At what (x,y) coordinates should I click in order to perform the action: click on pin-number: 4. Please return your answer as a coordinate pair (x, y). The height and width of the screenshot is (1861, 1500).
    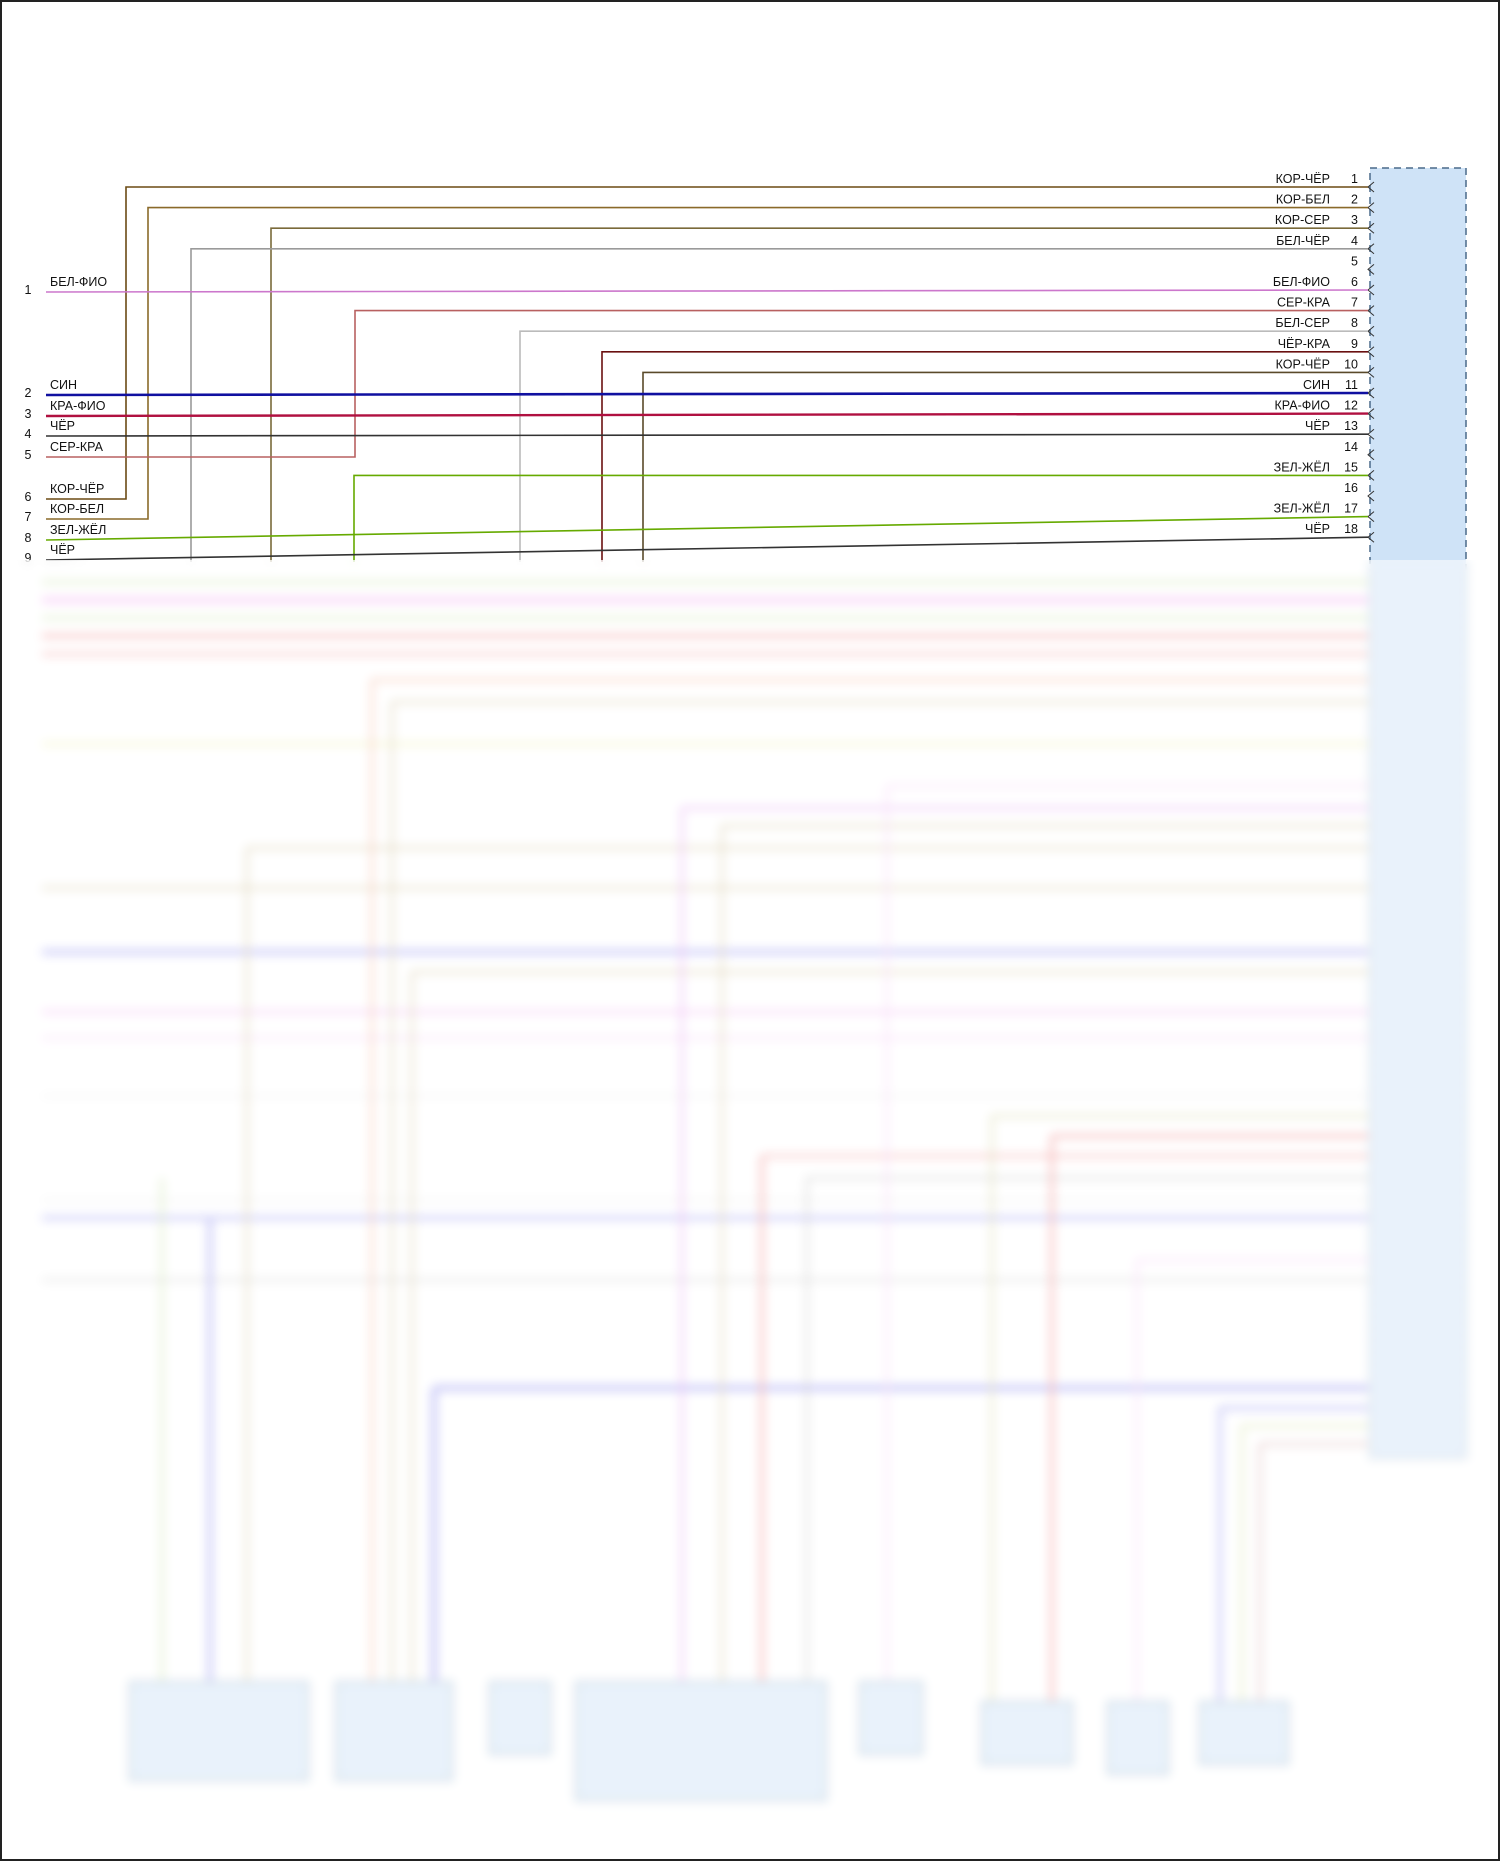
    Looking at the image, I should click on (1354, 241).